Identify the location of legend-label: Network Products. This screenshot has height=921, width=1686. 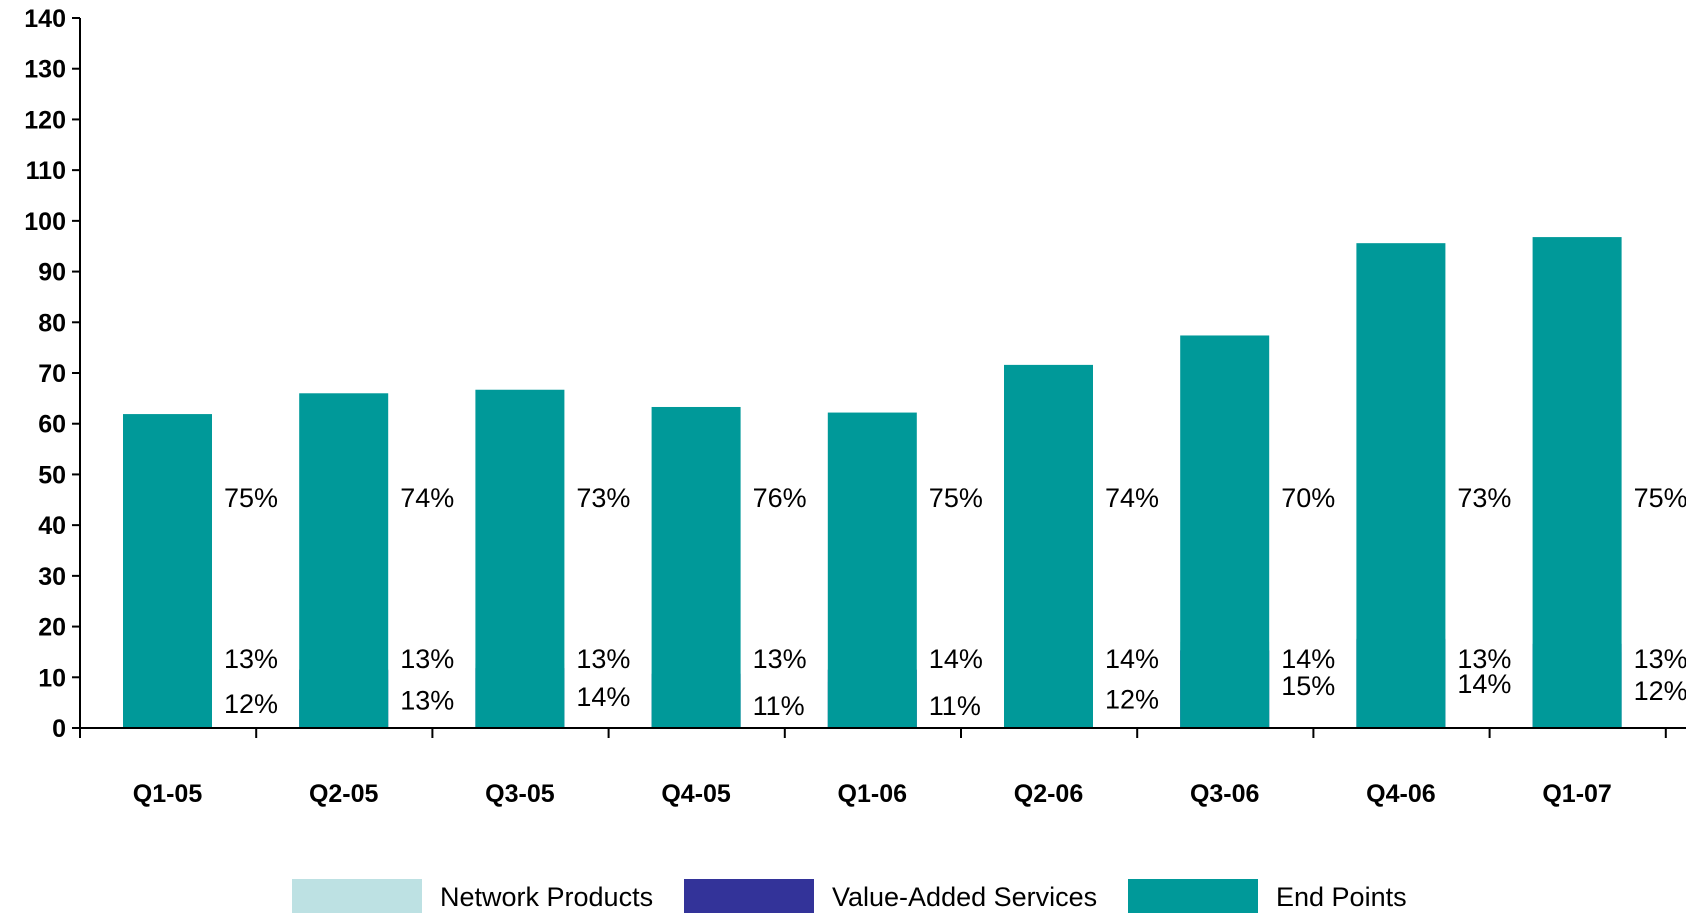
(546, 897).